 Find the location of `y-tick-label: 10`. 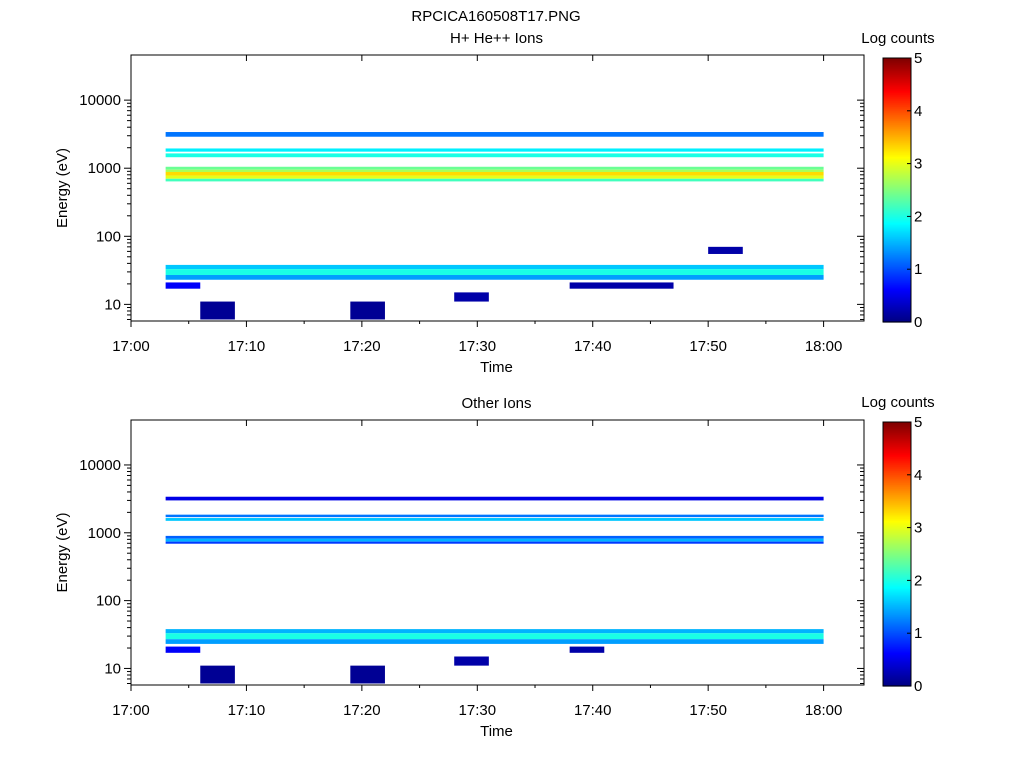

y-tick-label: 10 is located at coordinates (112, 668).